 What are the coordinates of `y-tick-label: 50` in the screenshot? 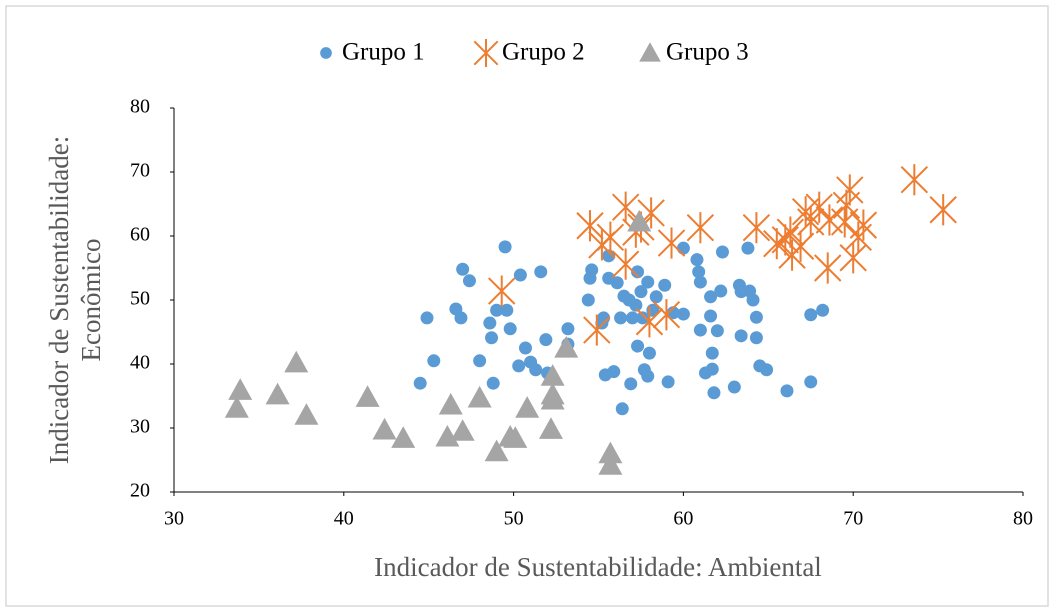 It's located at (140, 299).